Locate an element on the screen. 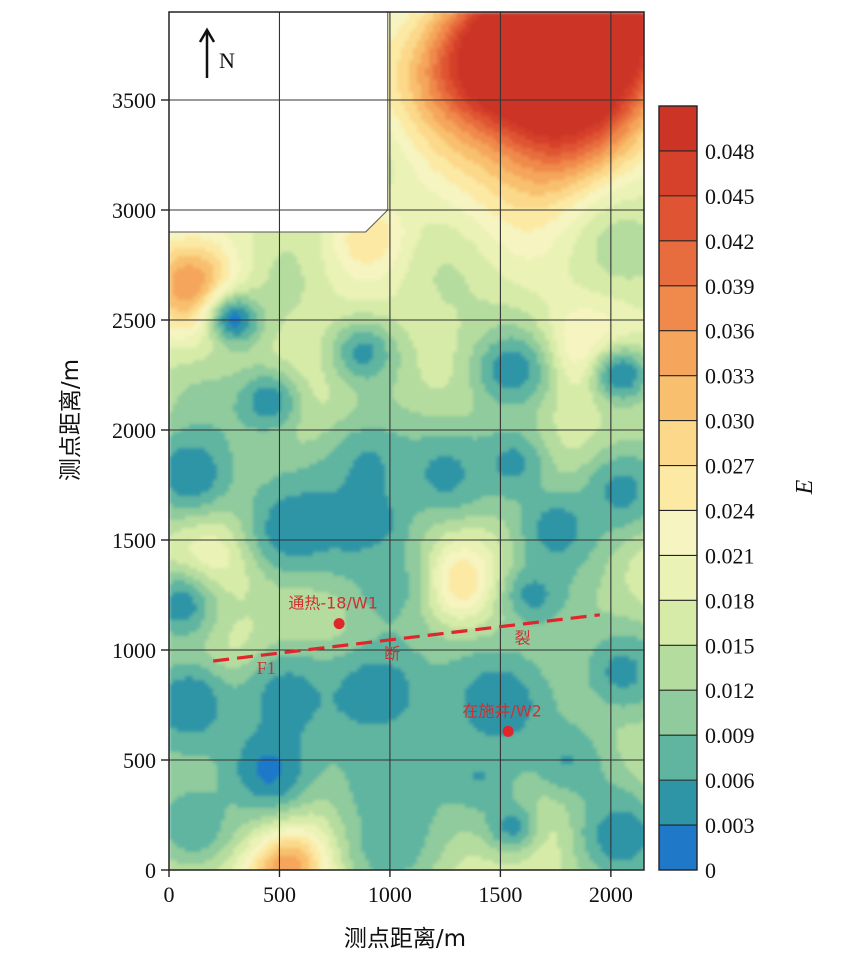  colorbar-tick-label: 0.030 is located at coordinates (730, 421).